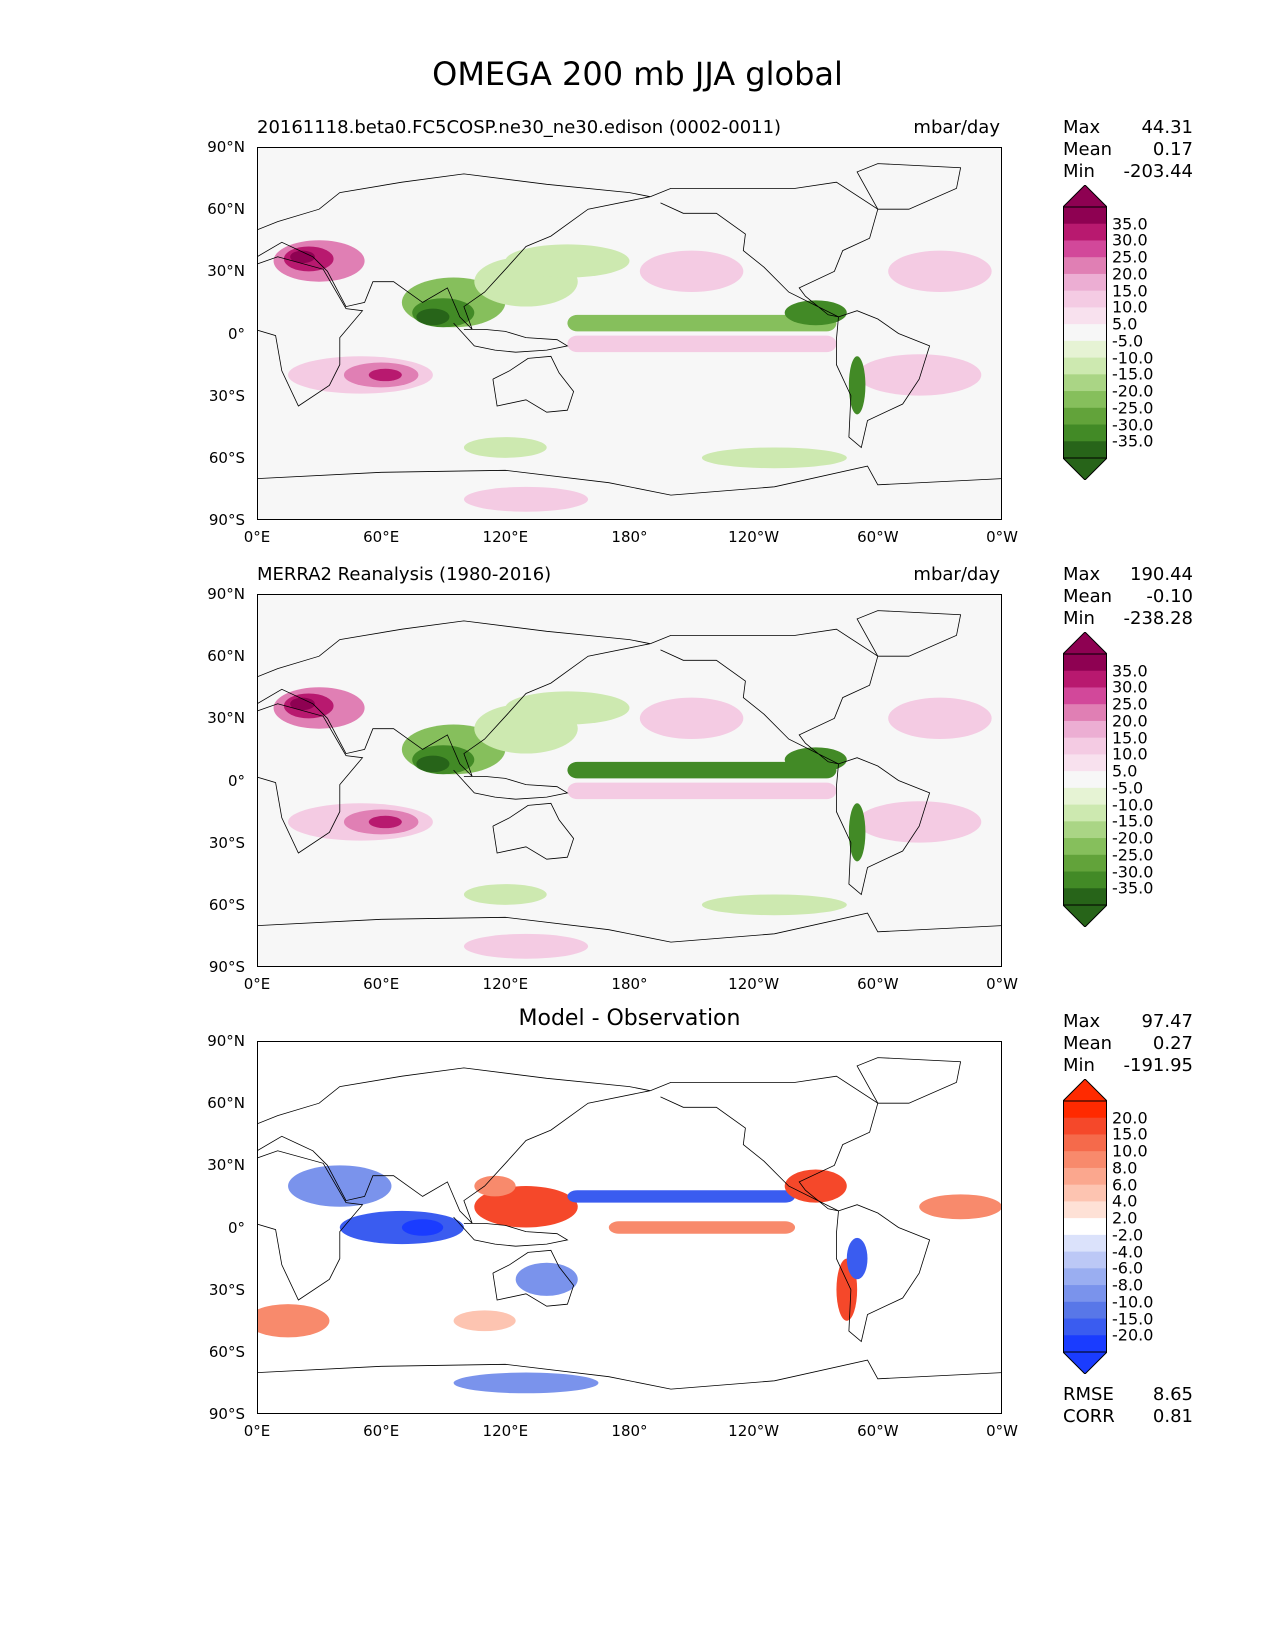 The width and height of the screenshot is (1275, 1650). I want to click on colorbar-tick-label: 35.0, so click(1130, 224).